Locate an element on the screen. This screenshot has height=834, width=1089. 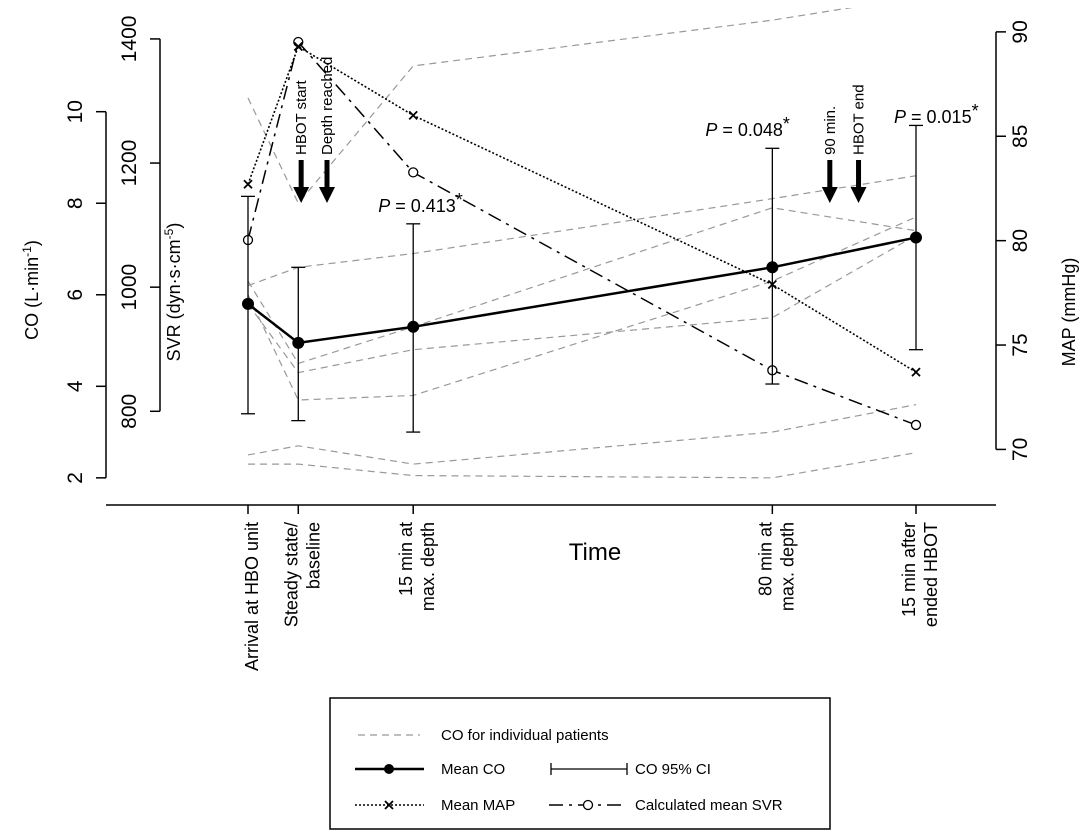
legend-individual-label: CO for individual patients is located at coordinates (525, 735).